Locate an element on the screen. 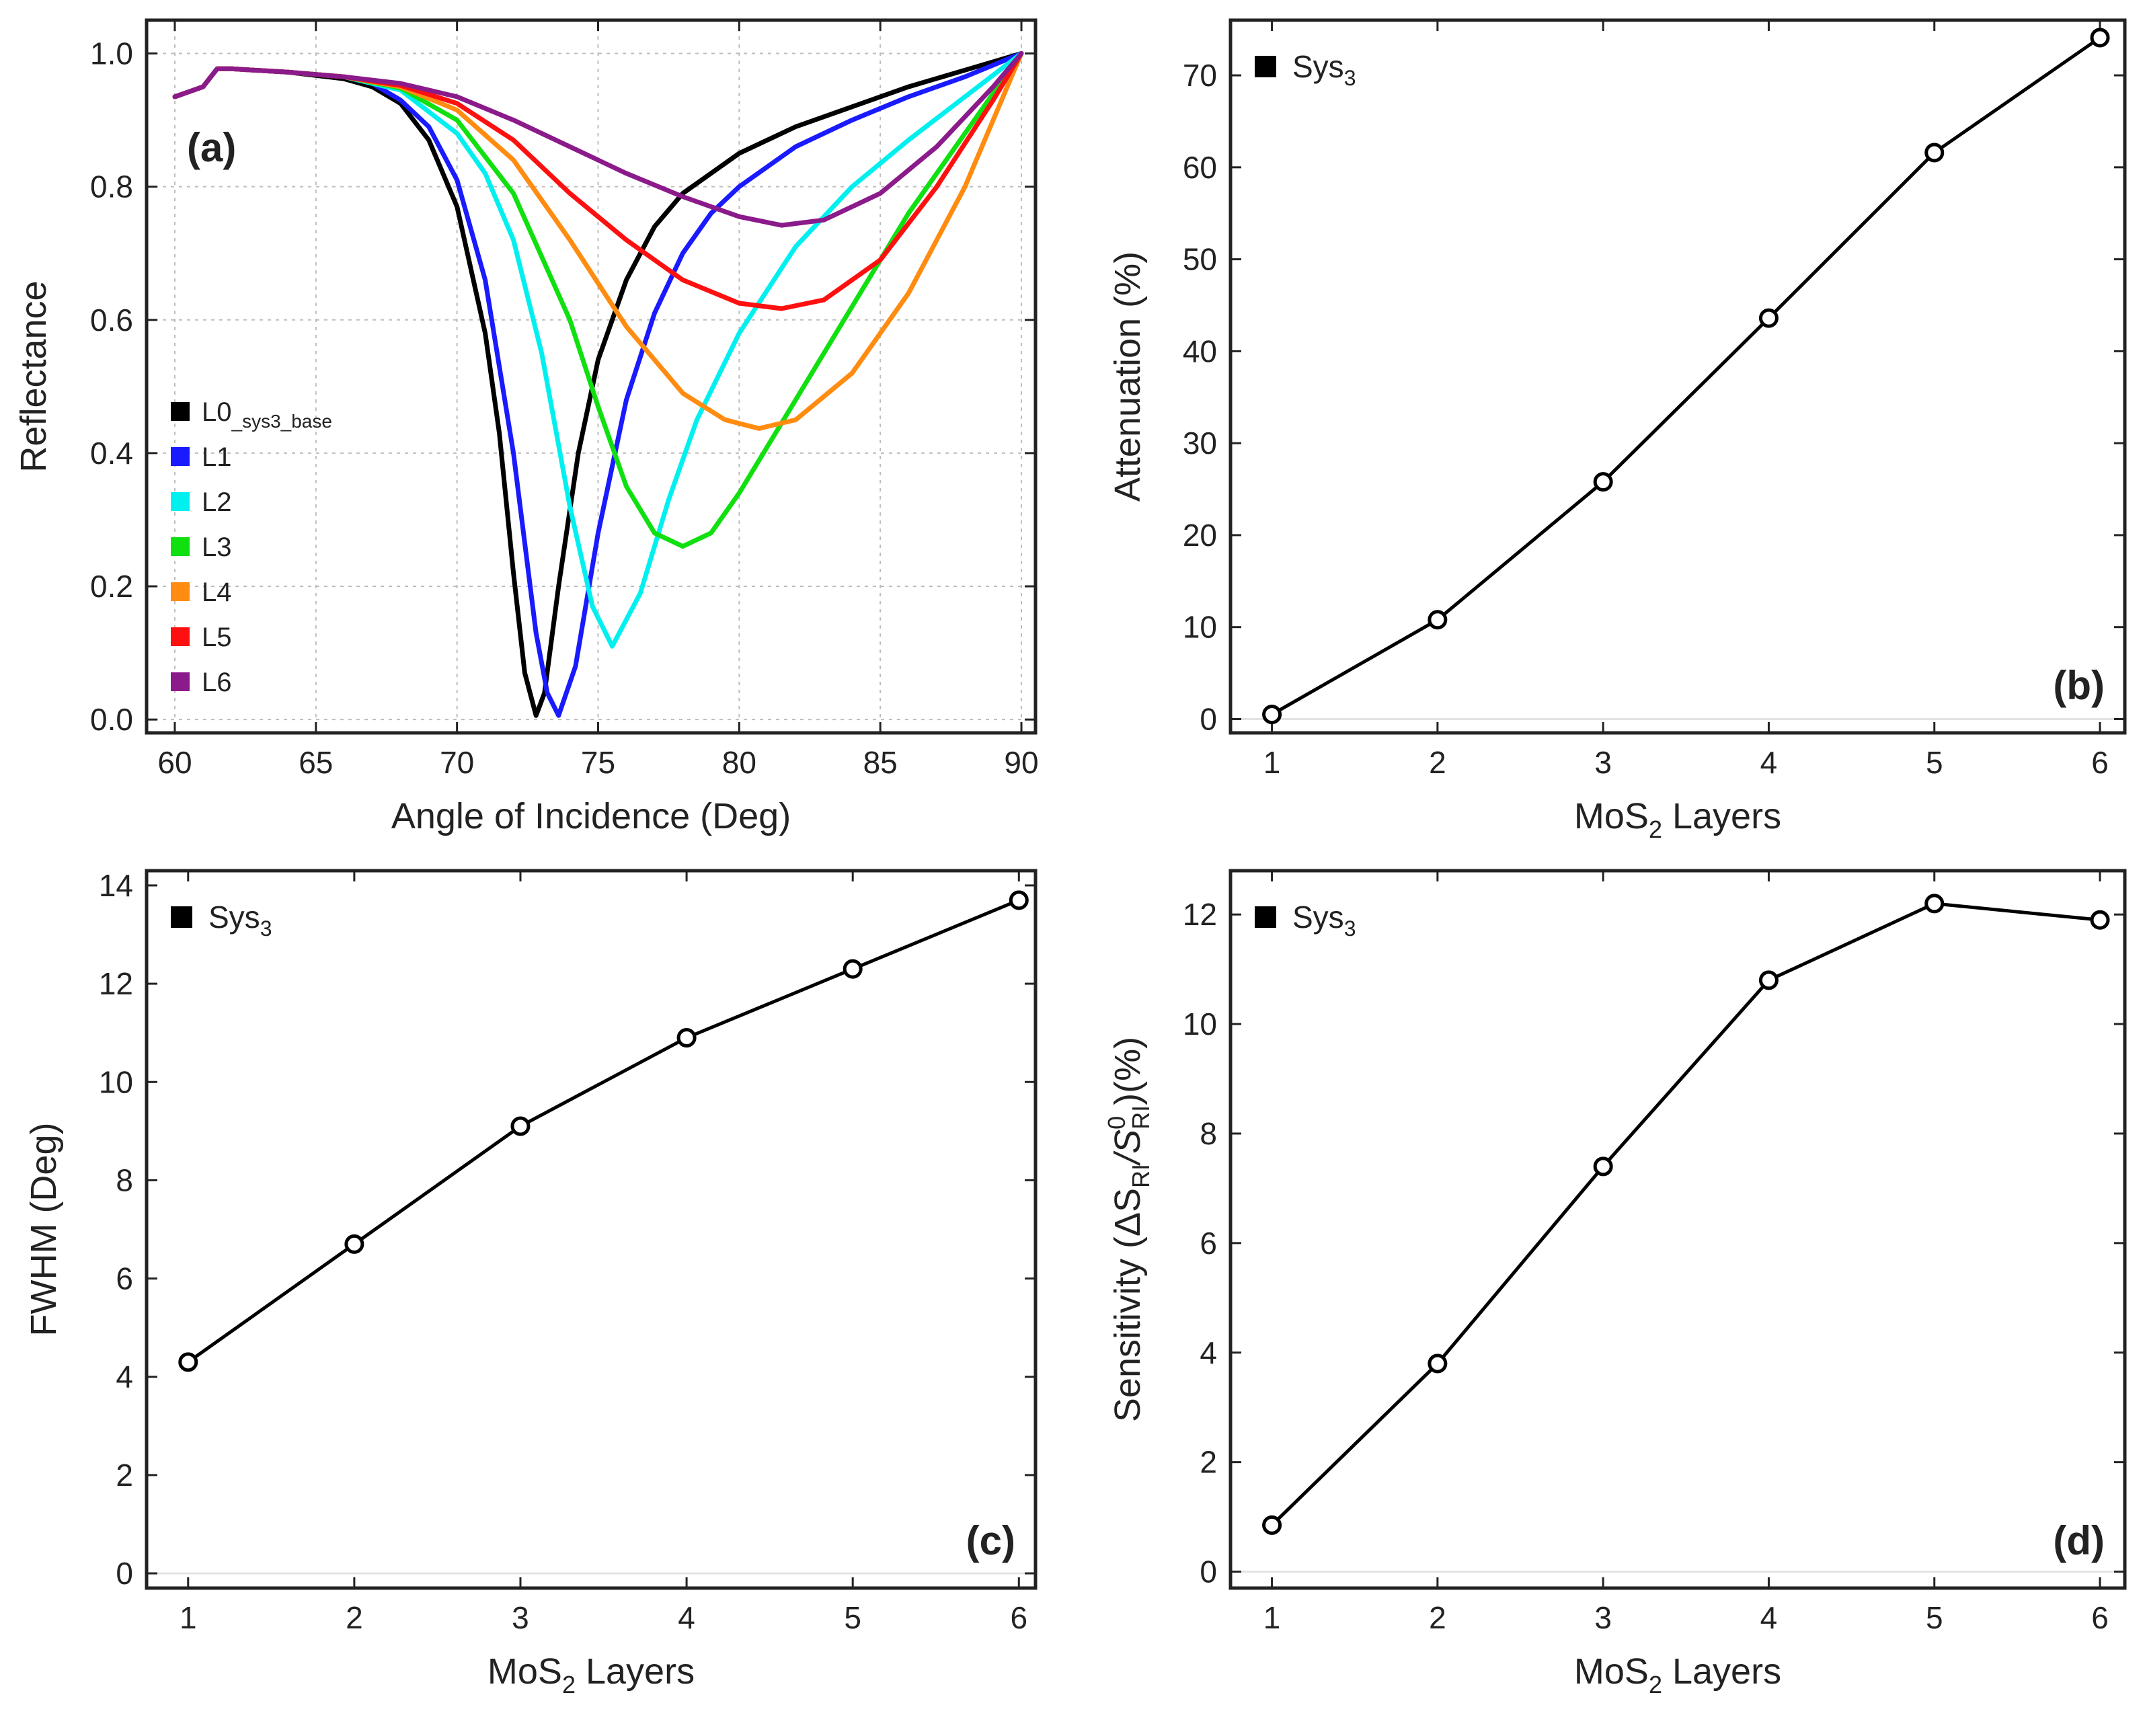 The image size is (2147, 1736). y-tick-label: 0.0 is located at coordinates (112, 719).